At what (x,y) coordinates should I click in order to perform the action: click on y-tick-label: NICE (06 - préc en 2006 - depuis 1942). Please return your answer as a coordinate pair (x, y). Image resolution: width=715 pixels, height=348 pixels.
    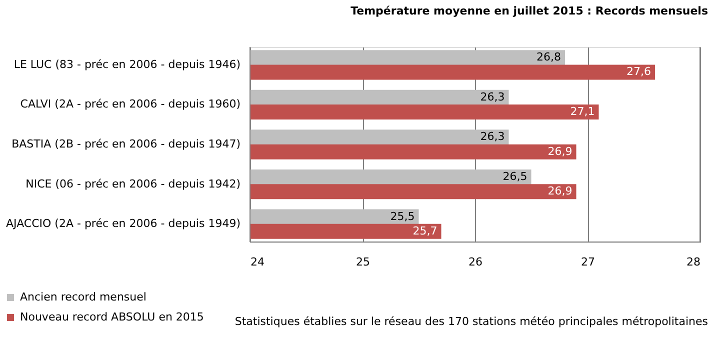
    Looking at the image, I should click on (133, 183).